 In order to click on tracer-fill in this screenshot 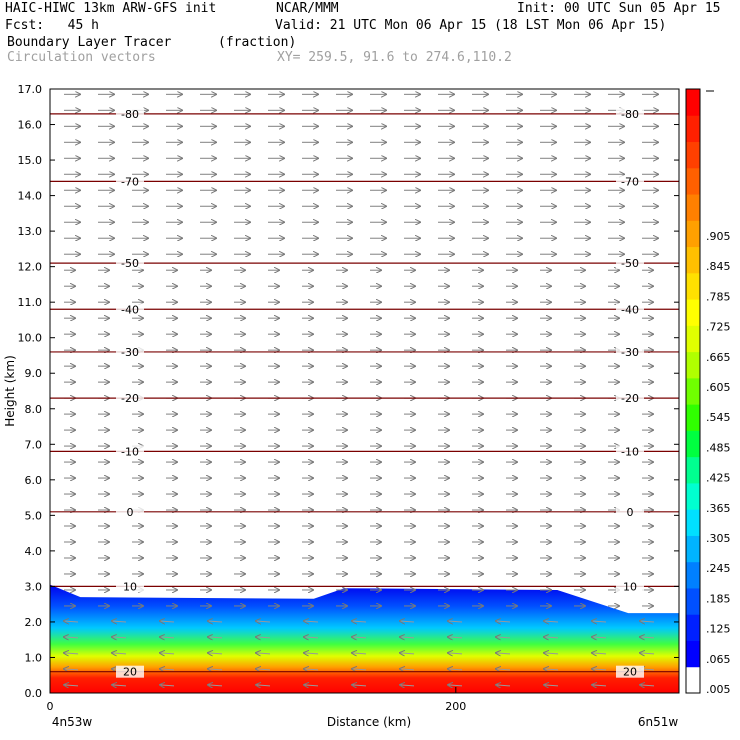, I will do `click(364, 638)`.